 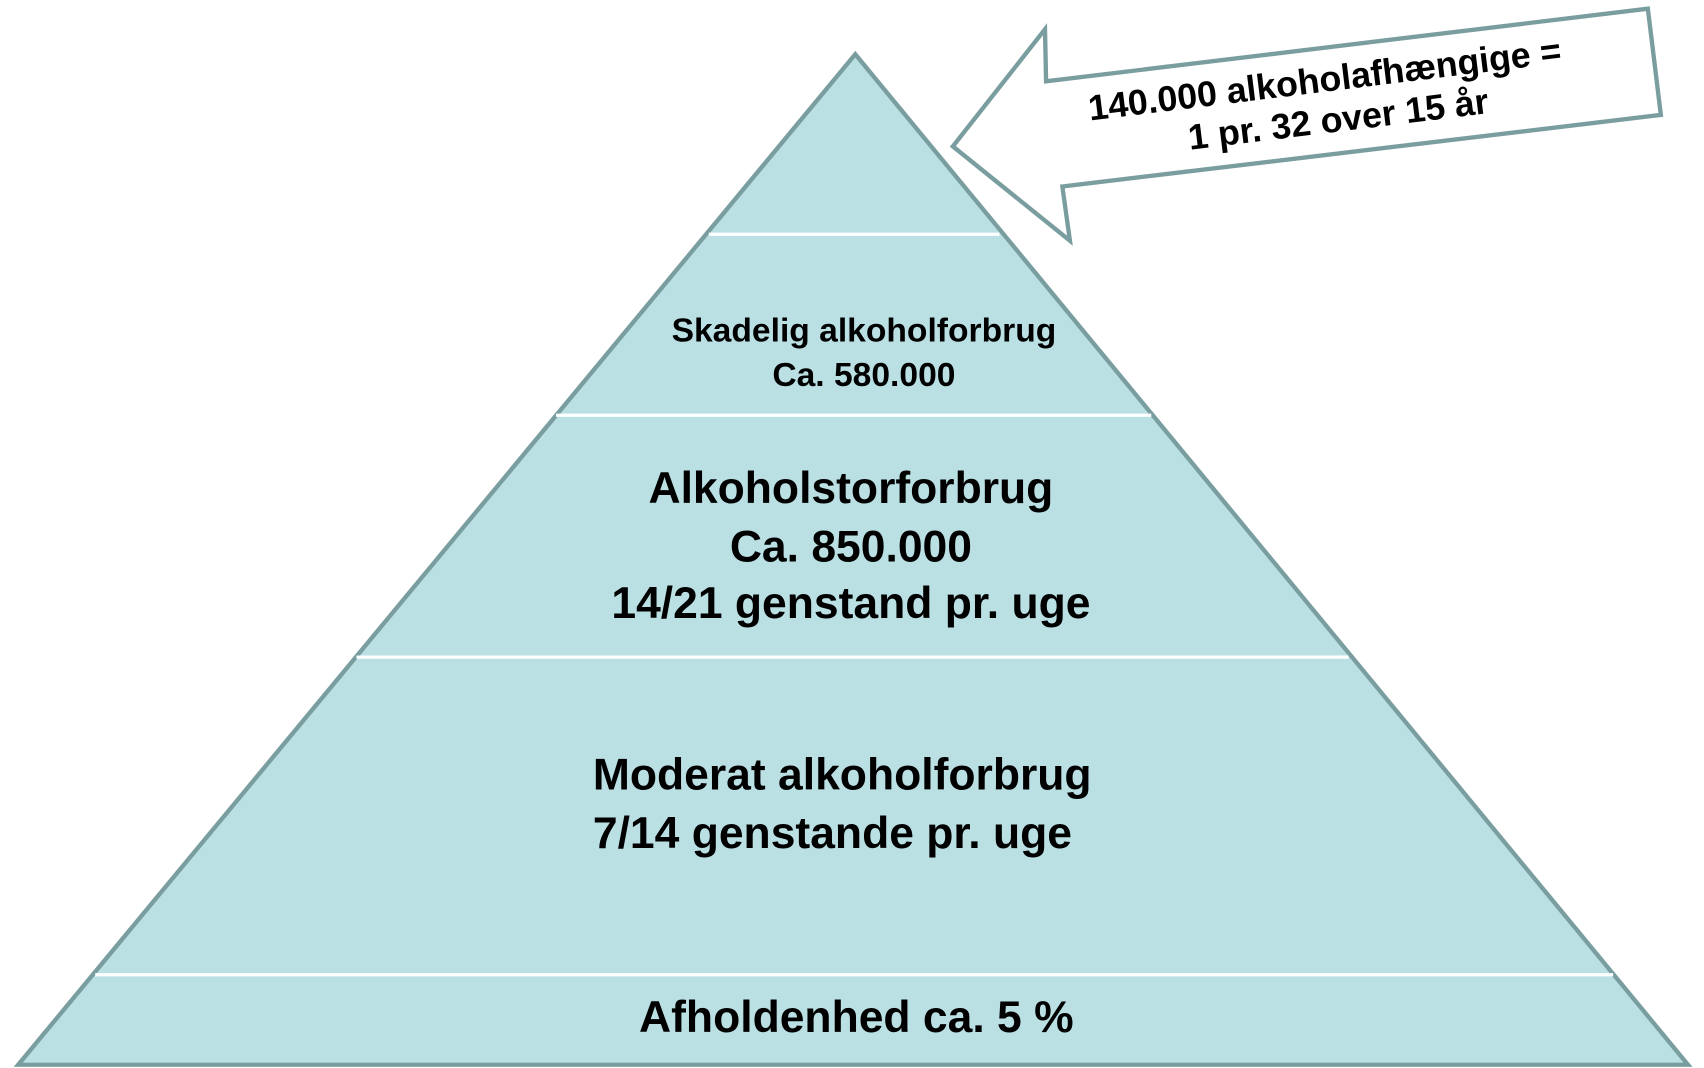 I want to click on level-text: Ca. 580.000, so click(x=863, y=375).